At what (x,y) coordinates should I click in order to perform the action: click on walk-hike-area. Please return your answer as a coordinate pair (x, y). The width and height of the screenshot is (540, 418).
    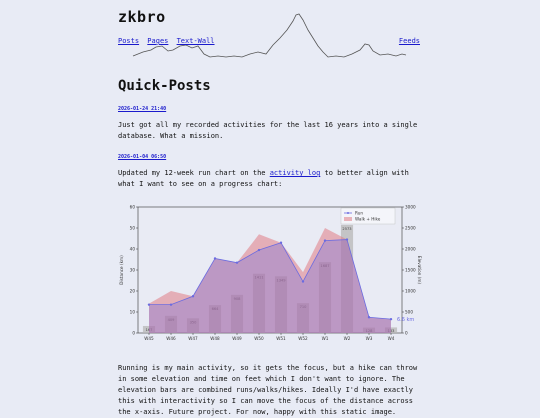
    Looking at the image, I should click on (270, 280).